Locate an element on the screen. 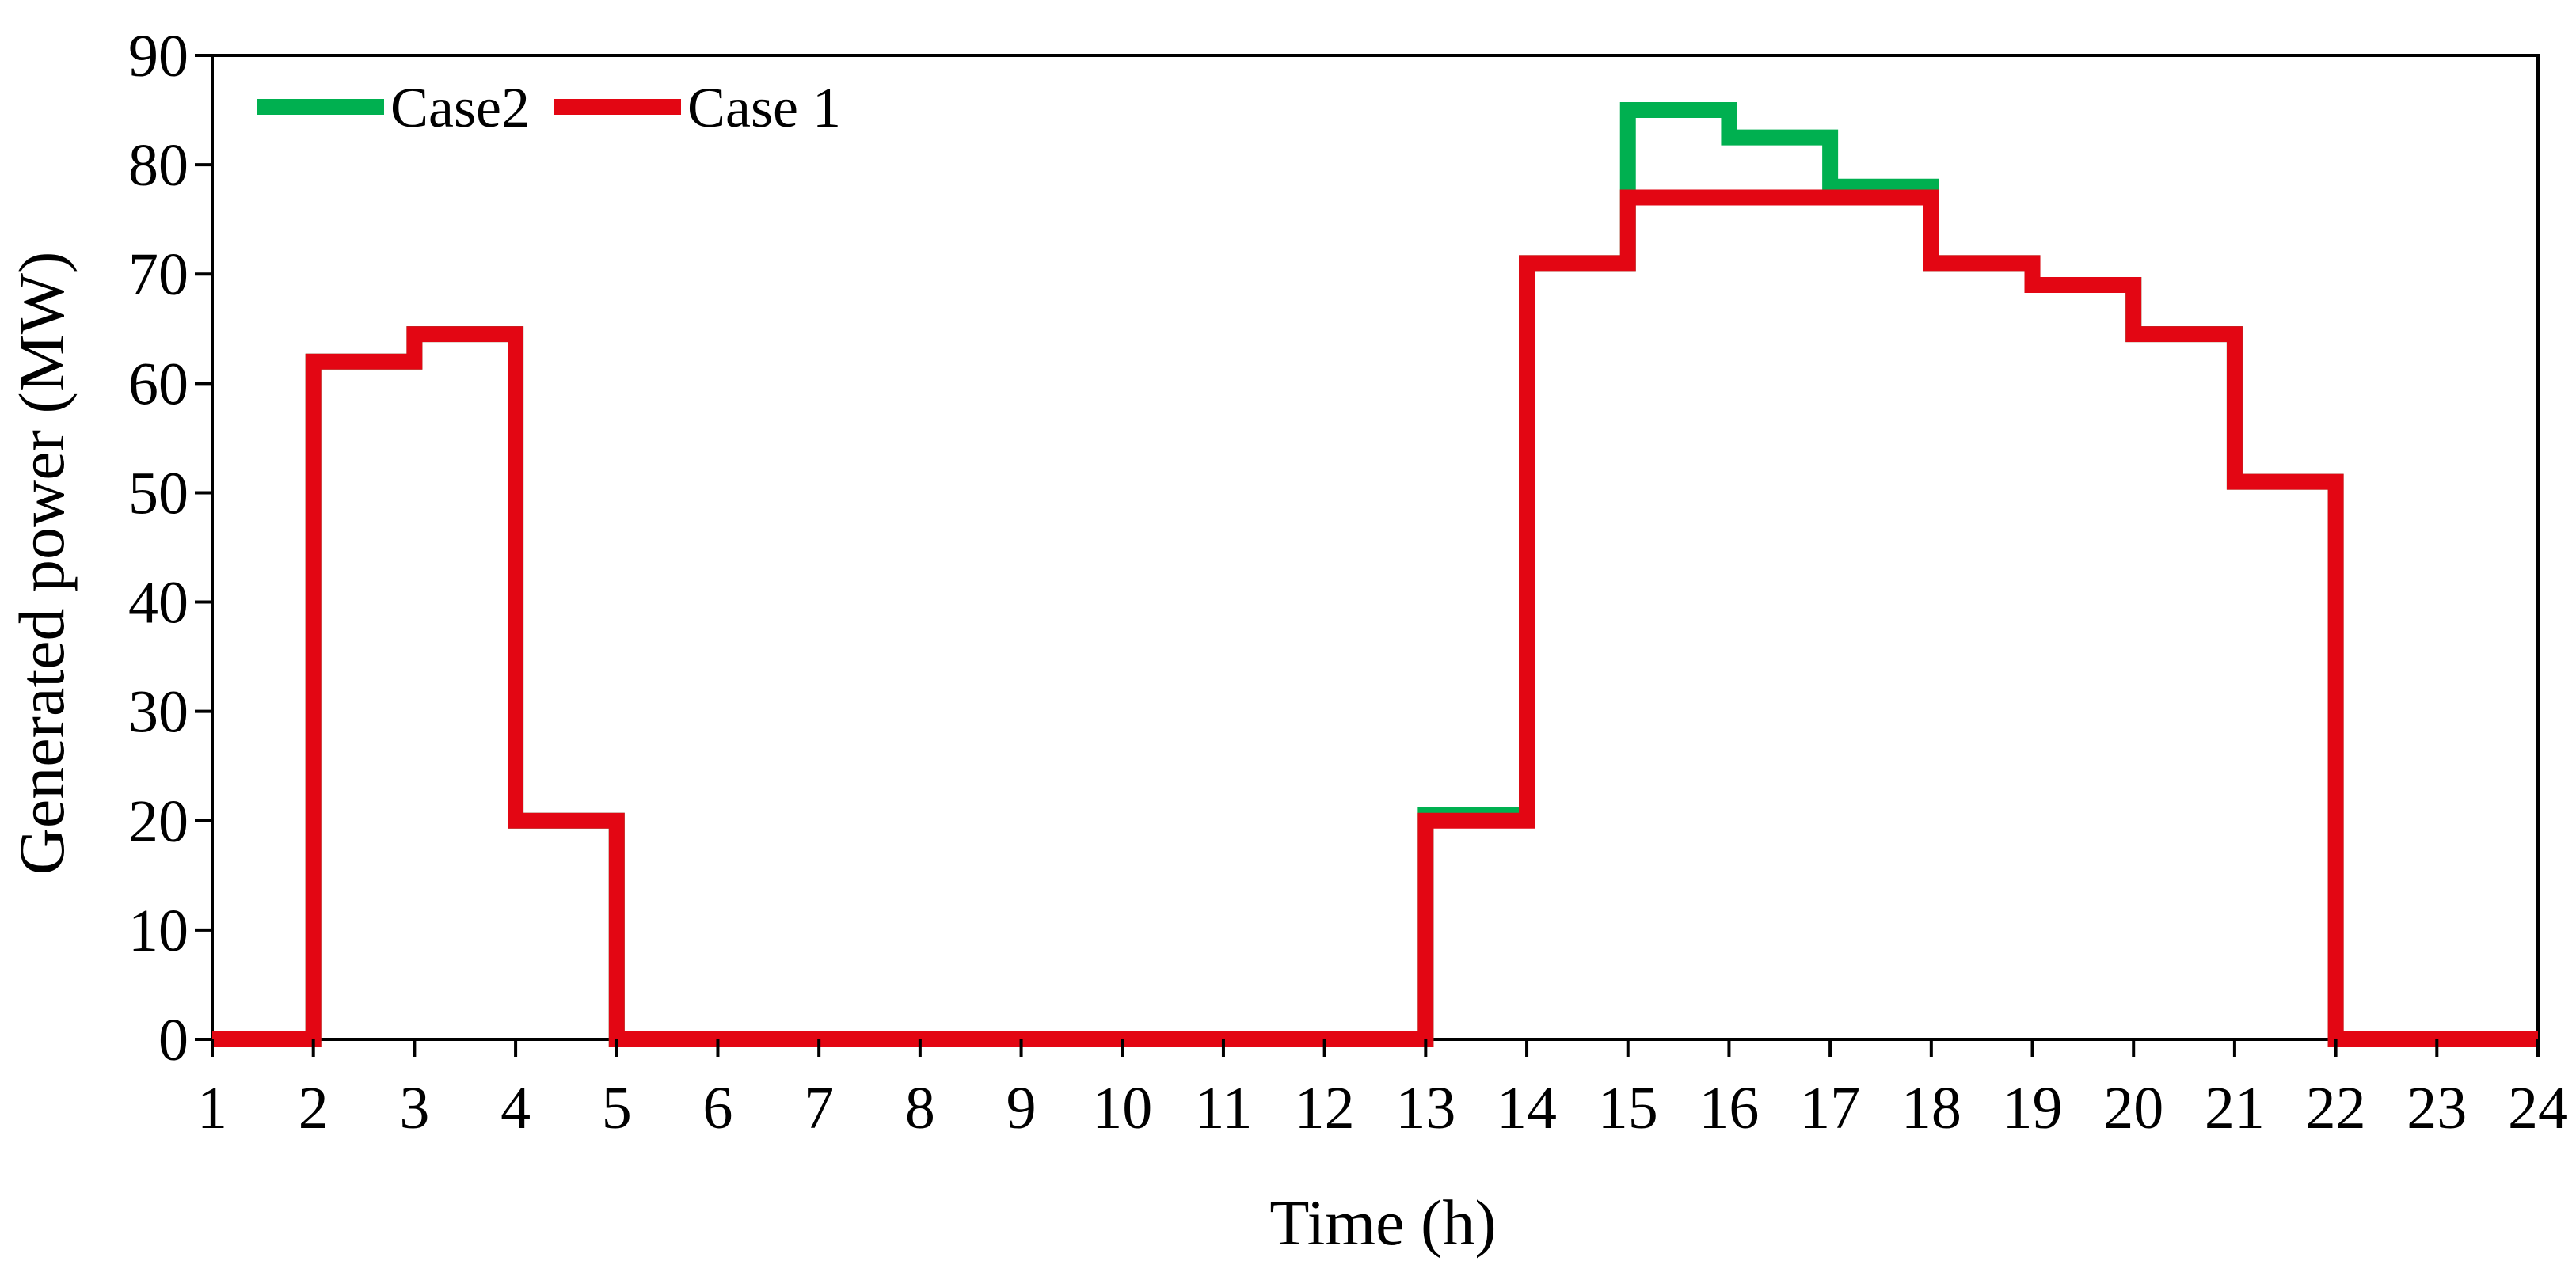  x-tick-label: 5 is located at coordinates (617, 1108).